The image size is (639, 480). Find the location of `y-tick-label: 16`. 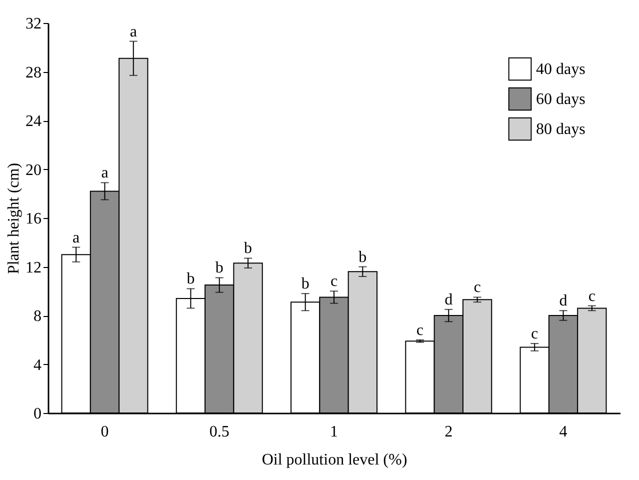

y-tick-label: 16 is located at coordinates (34, 219).